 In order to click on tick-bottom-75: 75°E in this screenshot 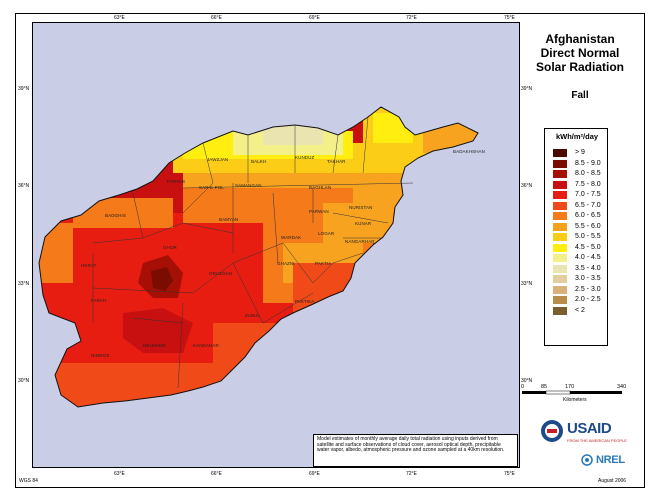, I will do `click(509, 474)`.